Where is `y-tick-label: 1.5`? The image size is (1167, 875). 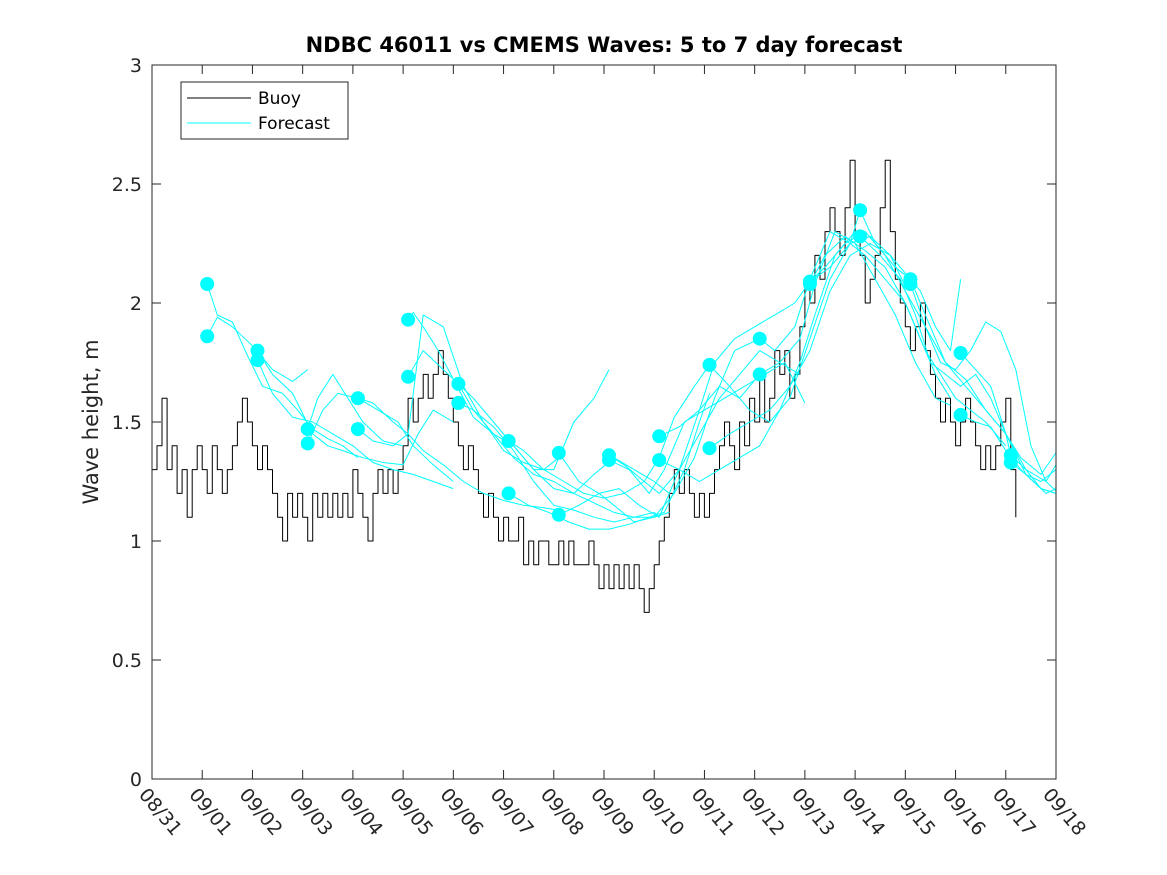 y-tick-label: 1.5 is located at coordinates (127, 423).